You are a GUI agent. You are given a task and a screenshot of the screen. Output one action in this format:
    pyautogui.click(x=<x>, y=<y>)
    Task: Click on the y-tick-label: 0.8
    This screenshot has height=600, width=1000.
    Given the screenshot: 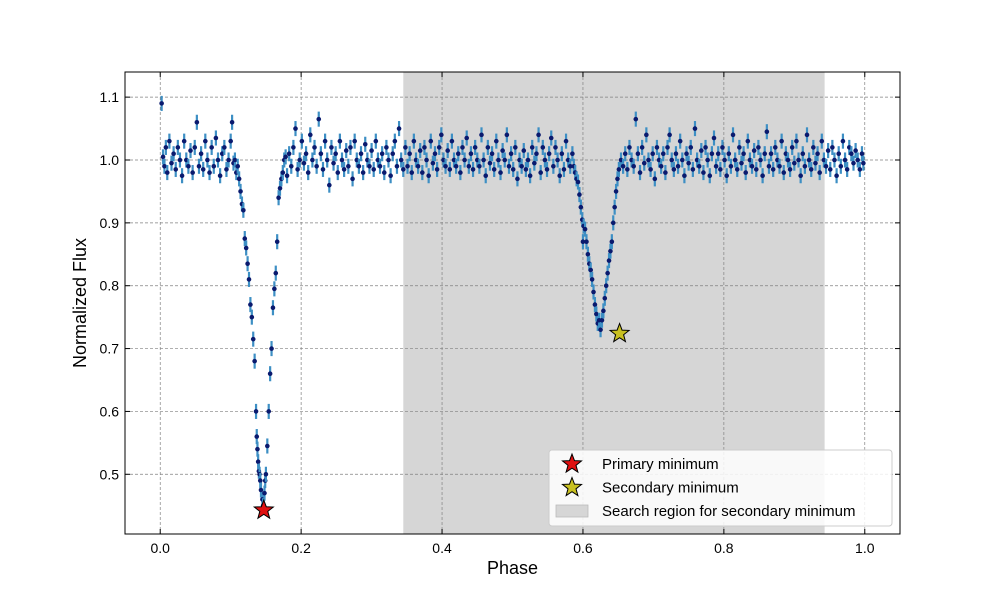 What is the action you would take?
    pyautogui.click(x=110, y=286)
    